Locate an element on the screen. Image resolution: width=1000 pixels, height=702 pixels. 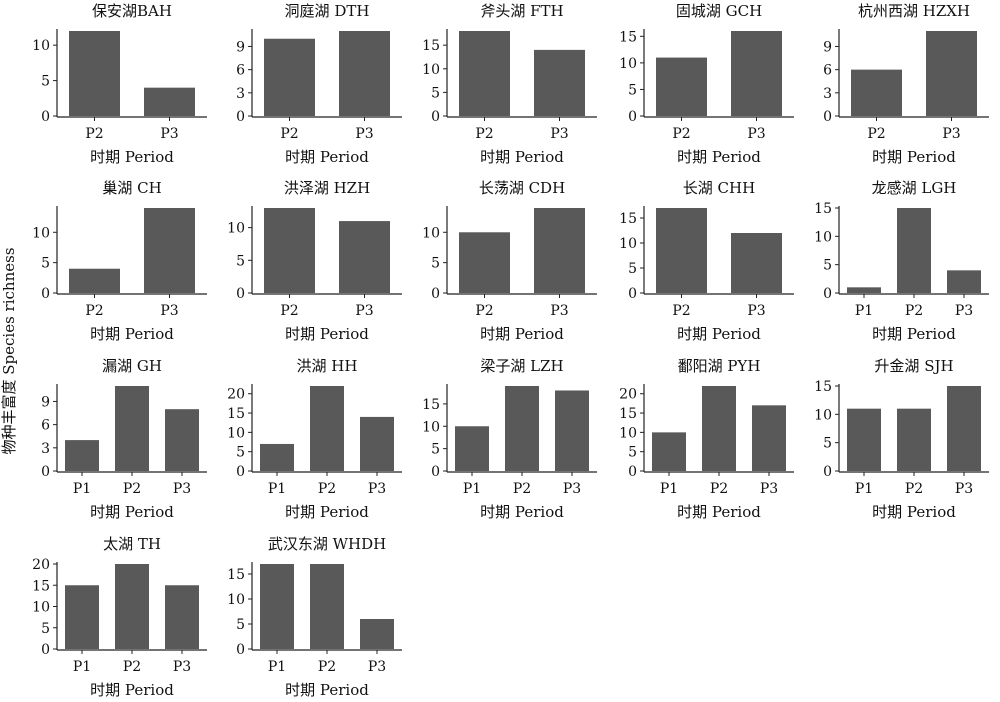
global-y-axis-label: 物种丰富度 Species richness is located at coordinates (9, 350).